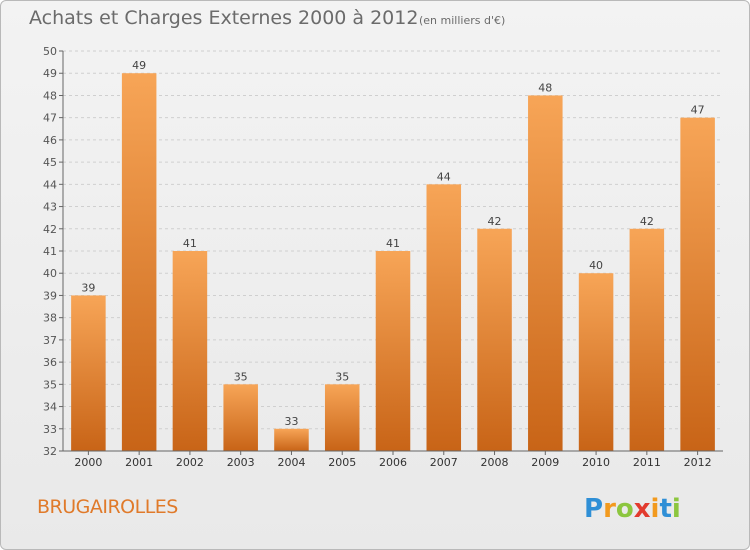 This screenshot has width=750, height=550. I want to click on x-tick-label: 2004, so click(291, 462).